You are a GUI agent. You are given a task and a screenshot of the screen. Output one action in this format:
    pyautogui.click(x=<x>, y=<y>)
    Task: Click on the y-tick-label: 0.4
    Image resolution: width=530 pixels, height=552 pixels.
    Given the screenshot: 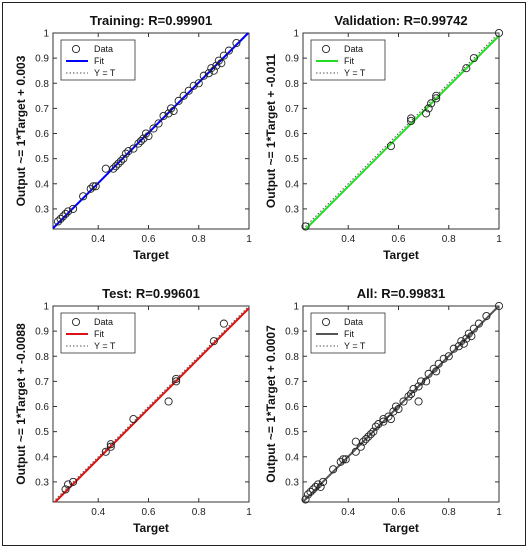 What is the action you would take?
    pyautogui.click(x=42, y=457)
    